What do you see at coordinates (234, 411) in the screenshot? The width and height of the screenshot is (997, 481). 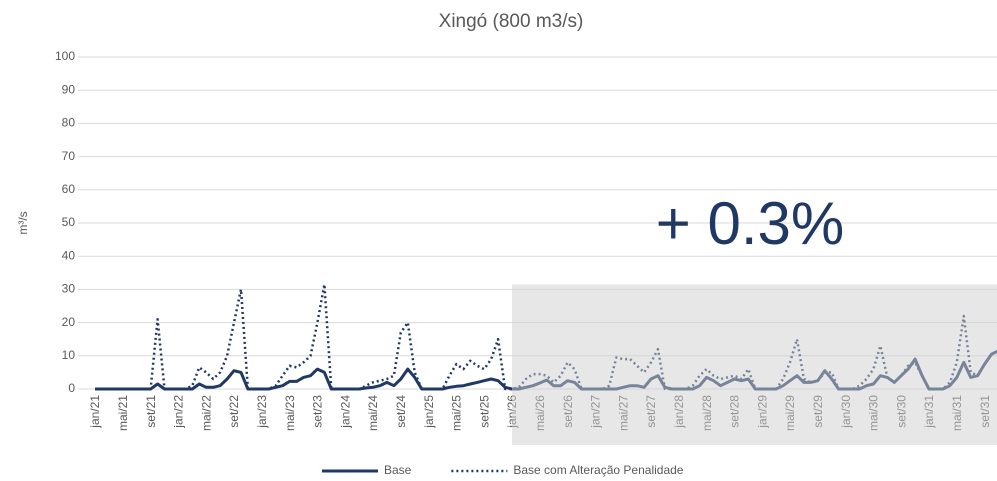 I see `x-tick-label: set/22` at bounding box center [234, 411].